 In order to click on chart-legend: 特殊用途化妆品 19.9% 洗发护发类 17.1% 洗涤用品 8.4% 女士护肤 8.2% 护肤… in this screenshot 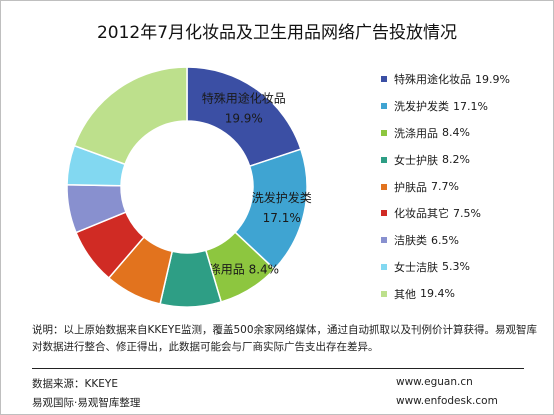, I will do `click(445, 186)`.